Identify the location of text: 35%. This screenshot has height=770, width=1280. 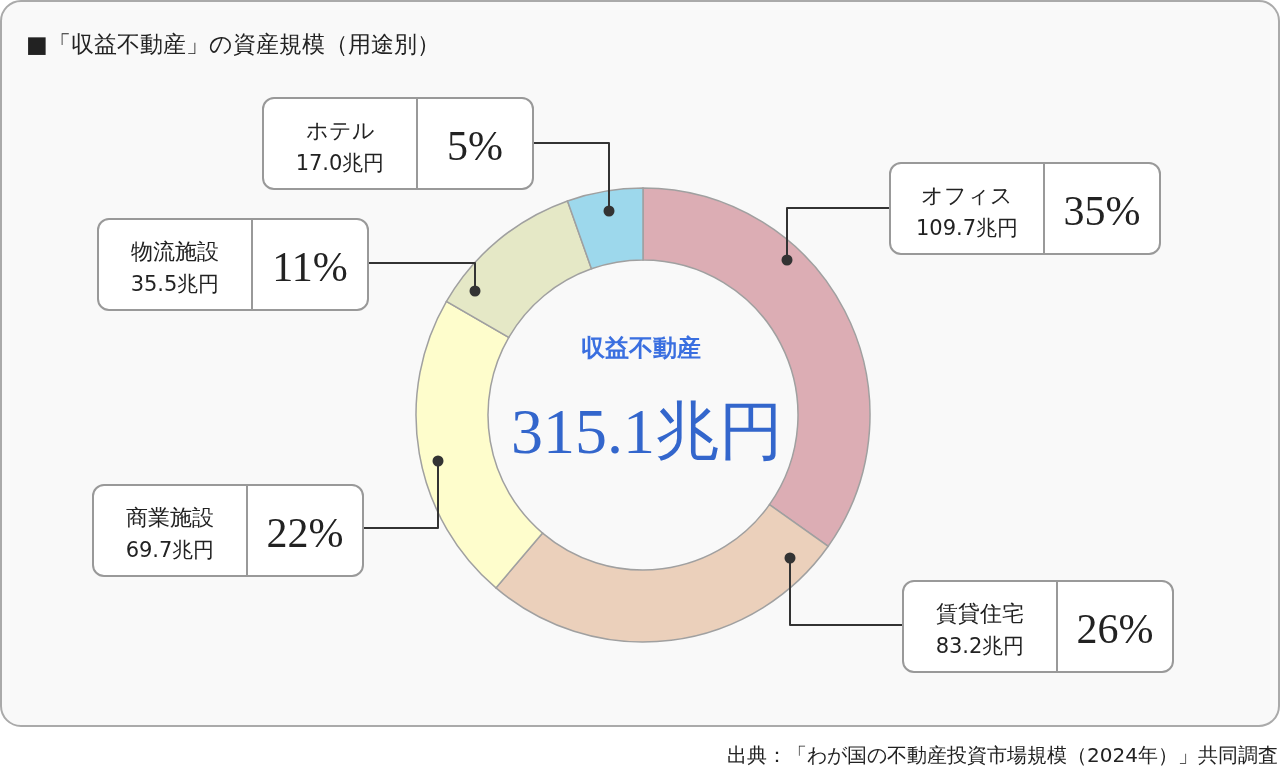
(1102, 211).